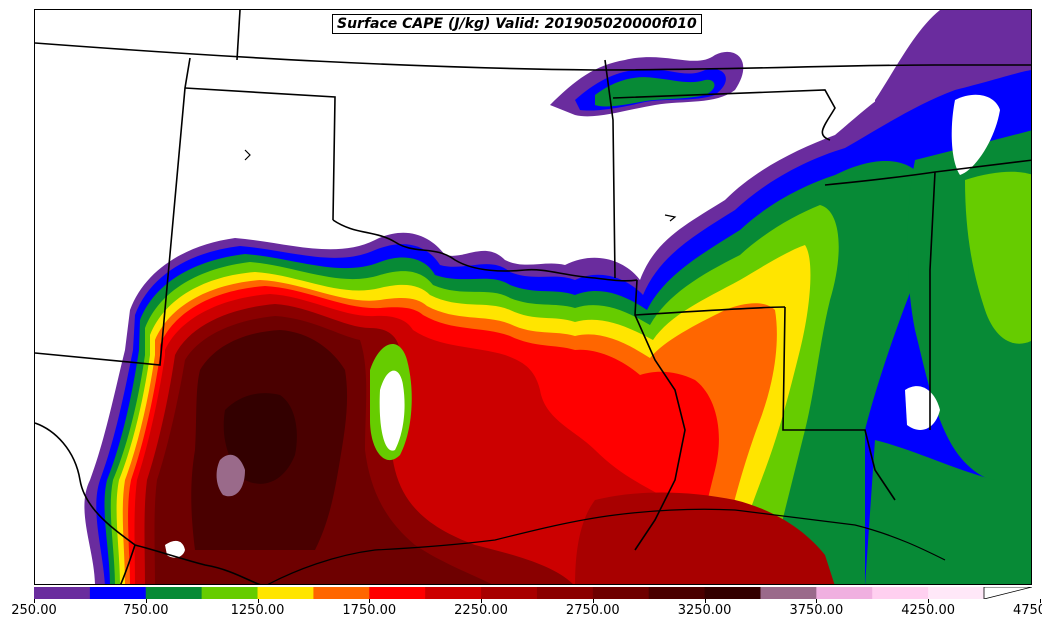 The width and height of the screenshot is (1042, 633). Describe the element at coordinates (975, 134) in the screenshot. I see `cape-white-east` at that location.